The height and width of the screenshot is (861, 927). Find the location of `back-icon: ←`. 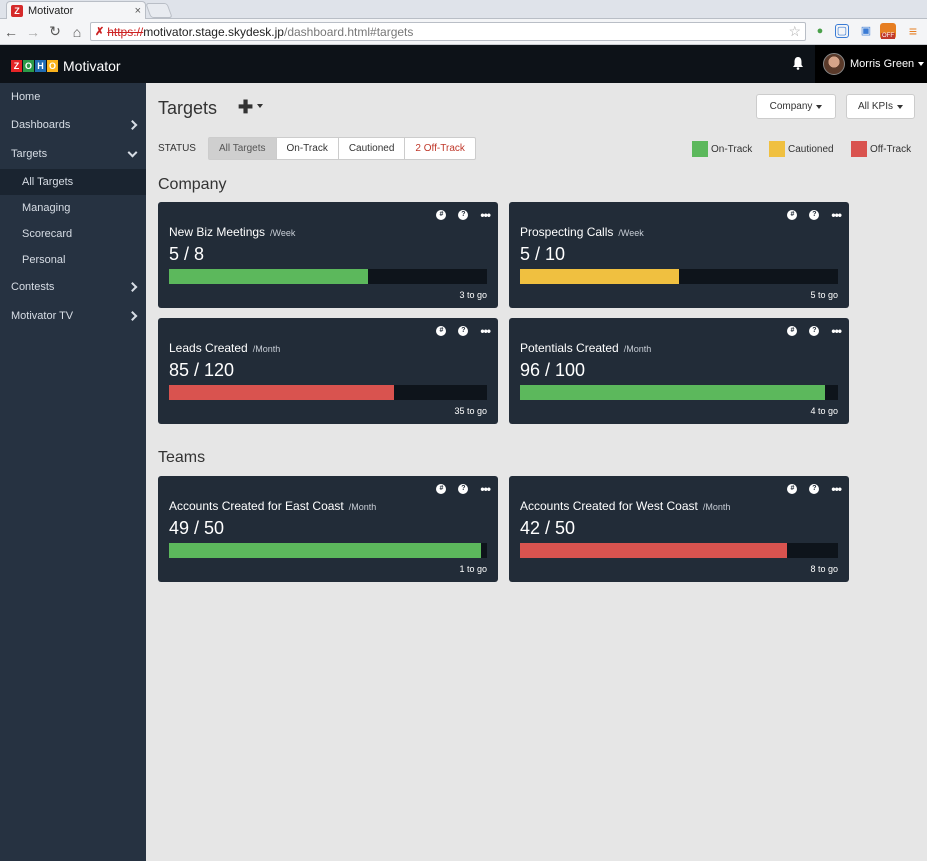

back-icon: ← is located at coordinates (11, 31).